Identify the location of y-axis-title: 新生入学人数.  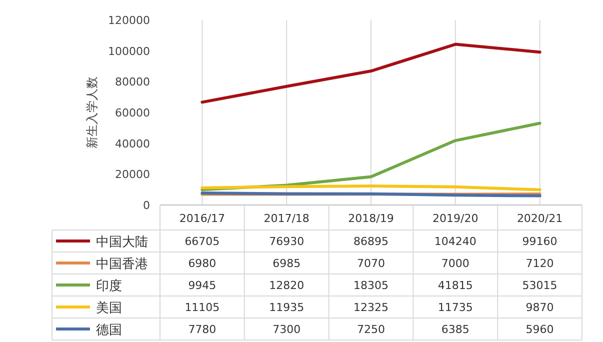
(92, 112).